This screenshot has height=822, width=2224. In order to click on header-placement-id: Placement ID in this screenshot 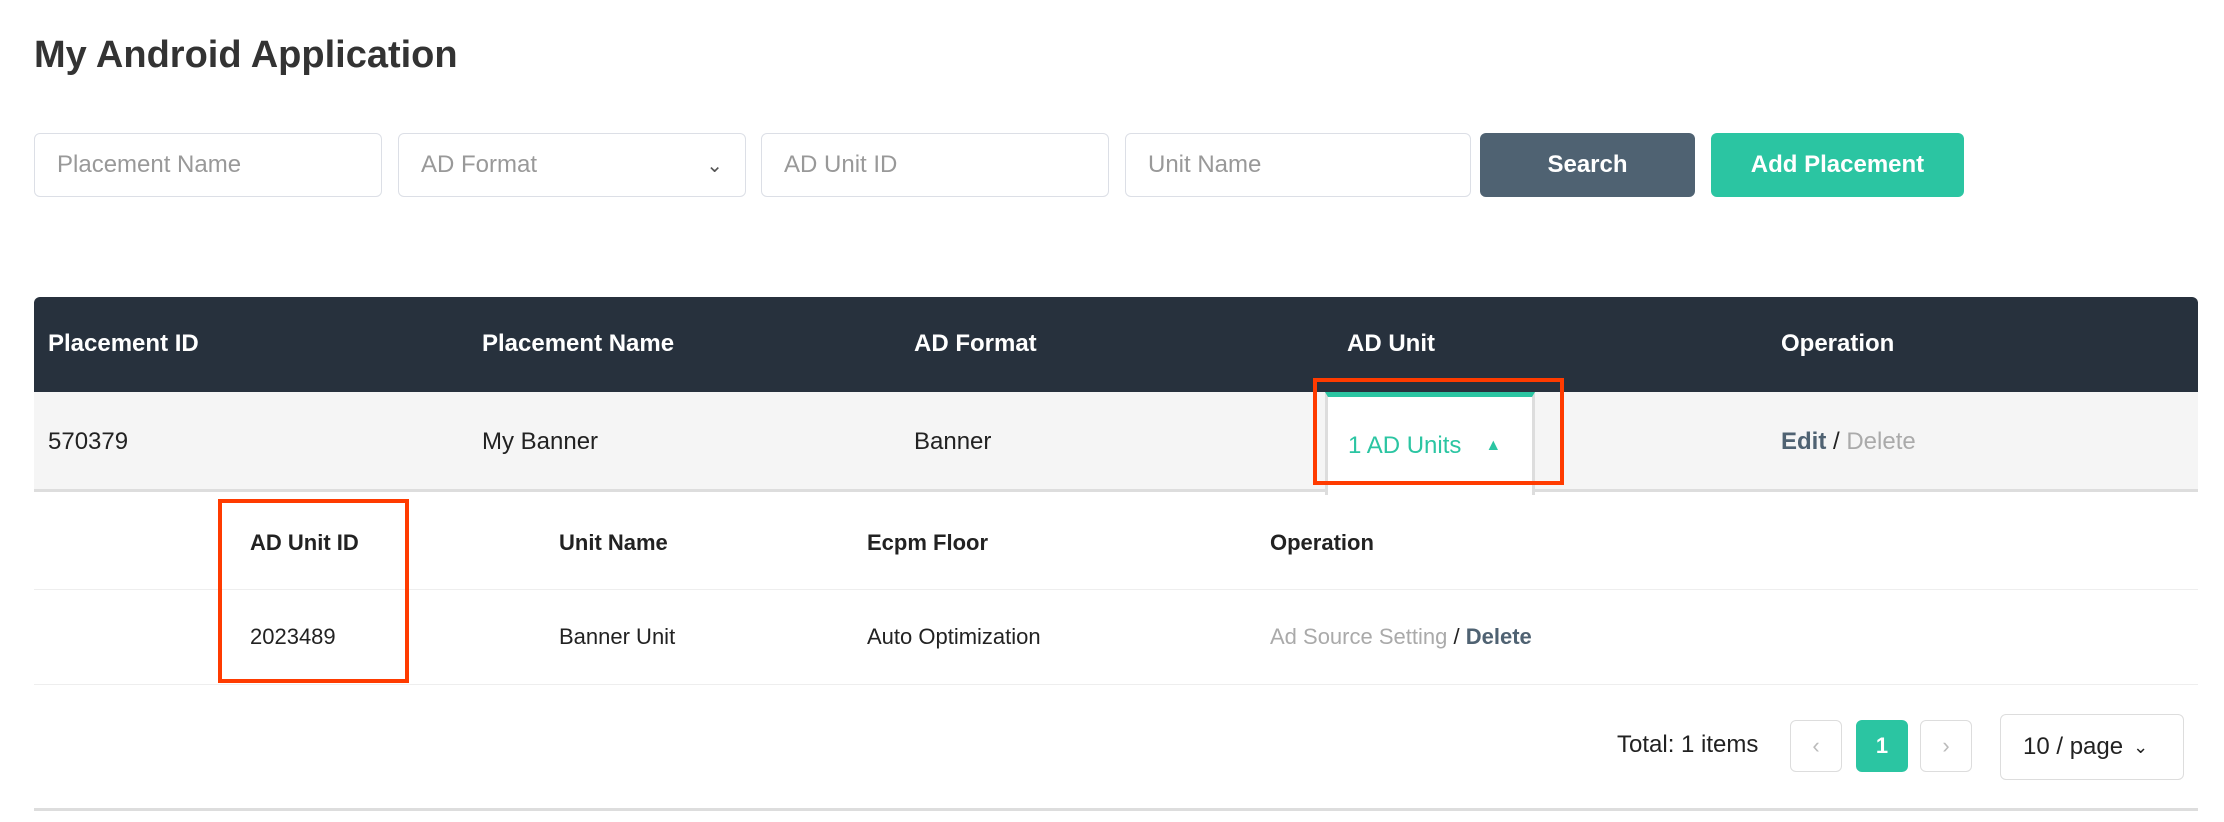, I will do `click(123, 343)`.